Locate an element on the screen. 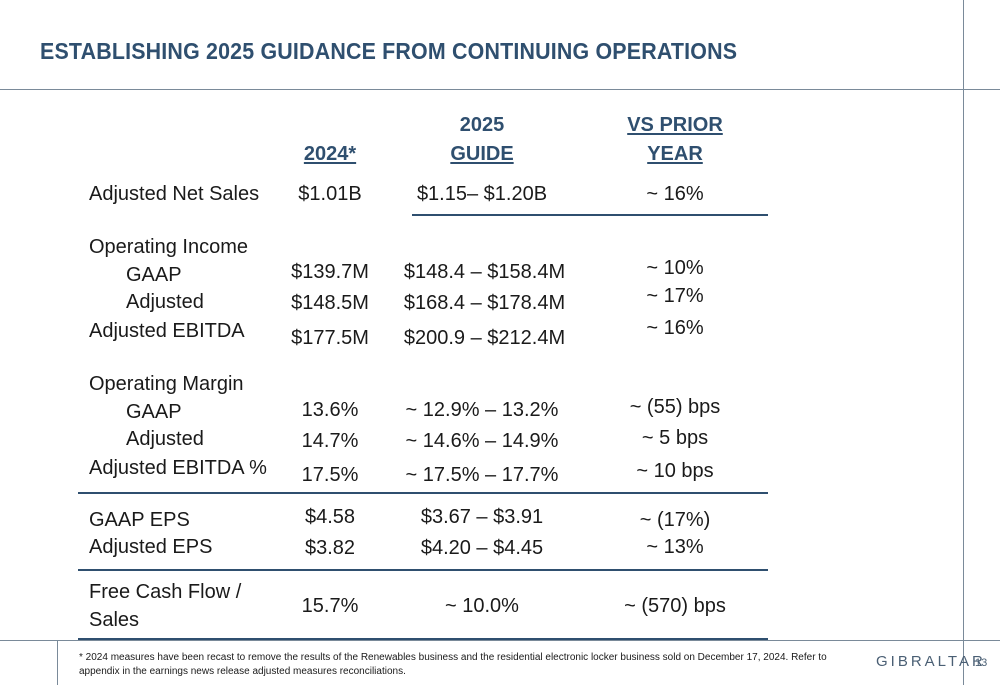  col-header-2024-text: 2024* is located at coordinates (330, 154).